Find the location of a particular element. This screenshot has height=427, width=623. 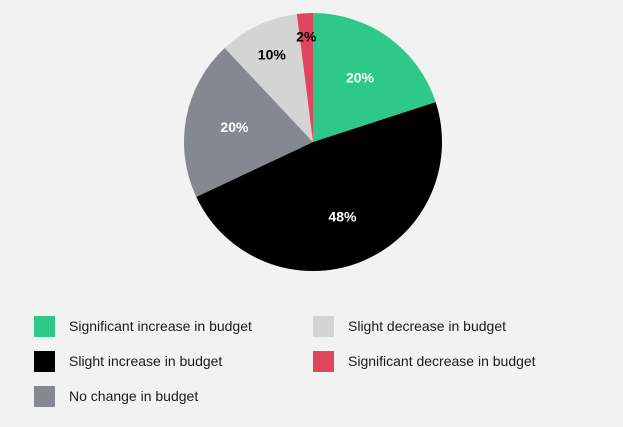

pie-slice-no-change-in-budget is located at coordinates (248, 122).